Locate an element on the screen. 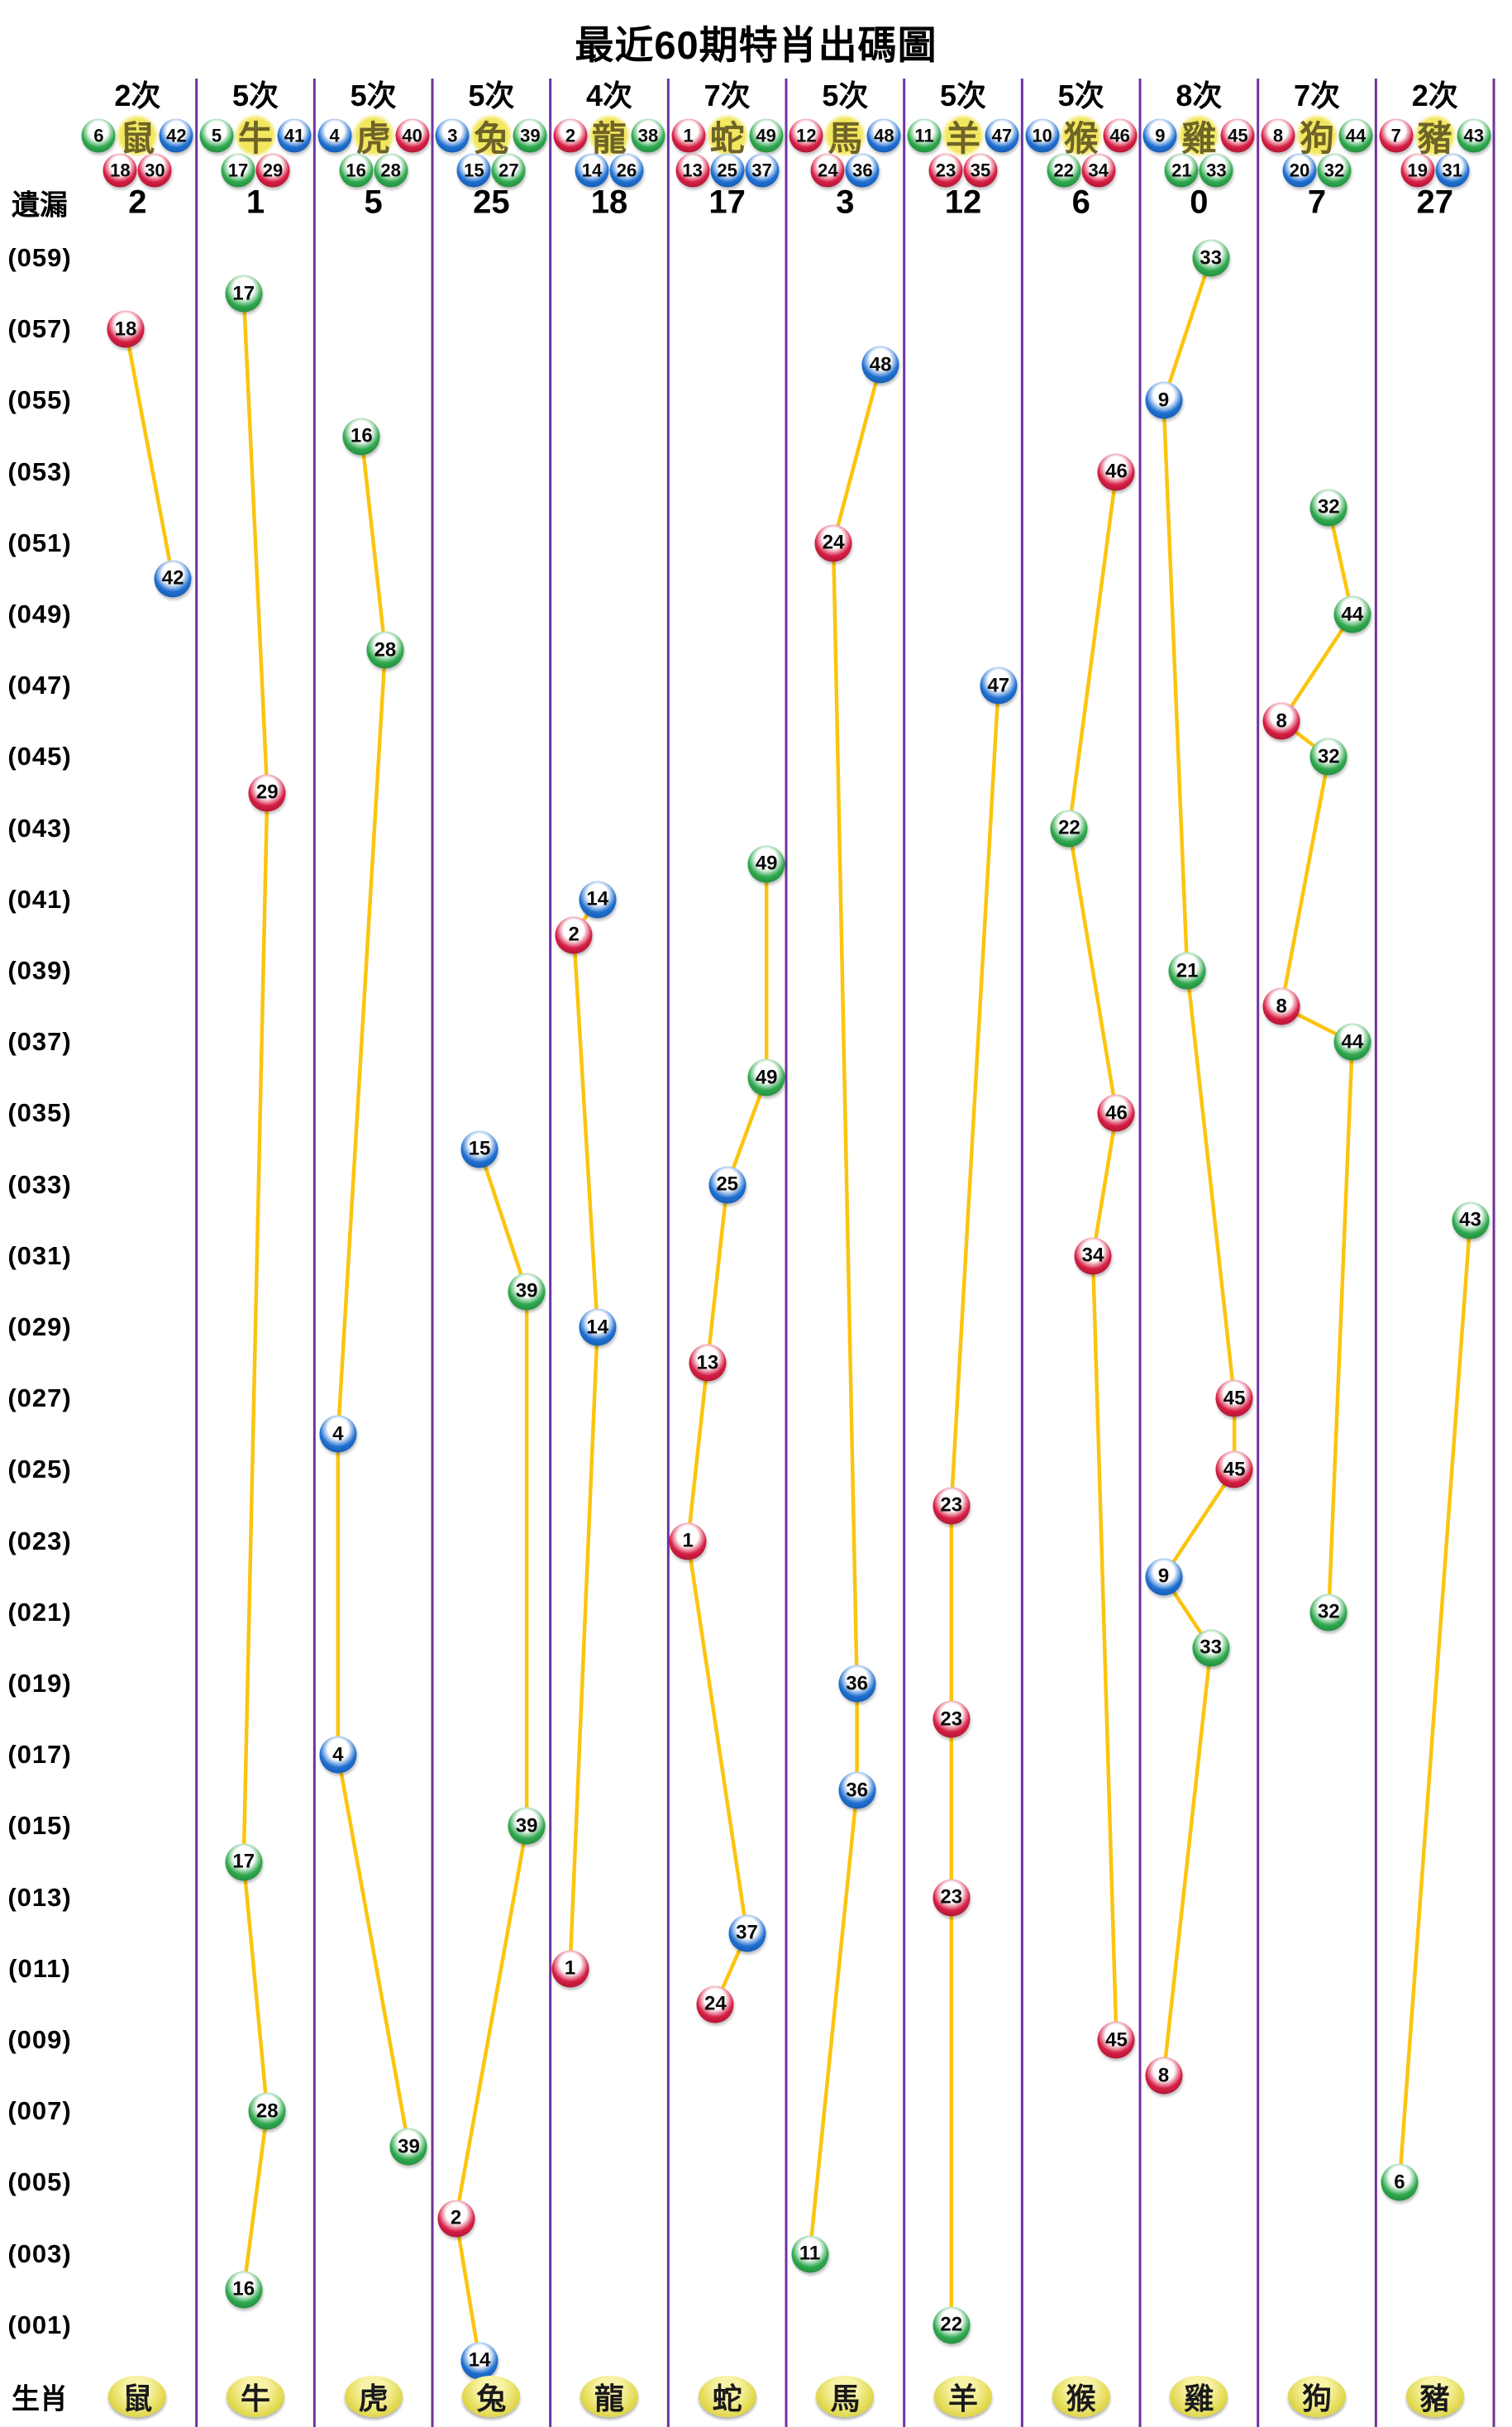  miss-value: 18 is located at coordinates (609, 202).